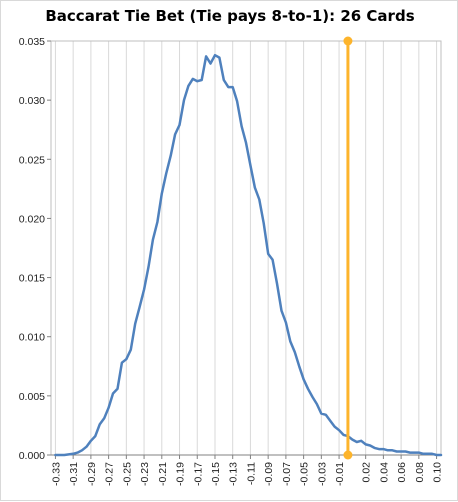  Describe the element at coordinates (127, 474) in the screenshot. I see `x-tick-label: -0.25` at that location.